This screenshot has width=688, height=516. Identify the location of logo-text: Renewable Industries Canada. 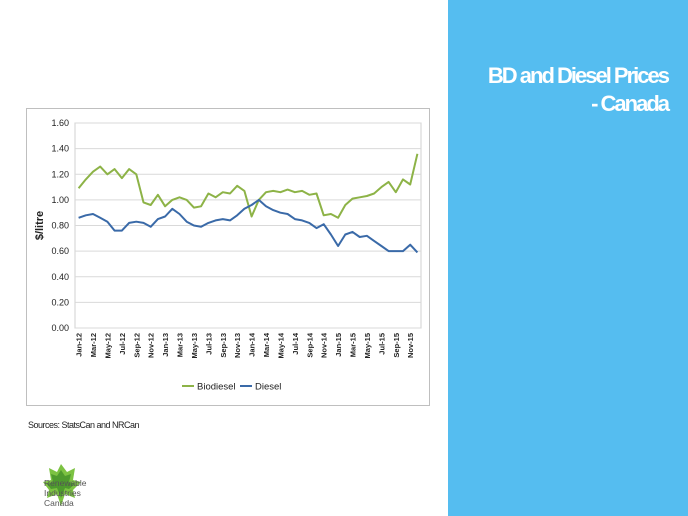
(65, 493).